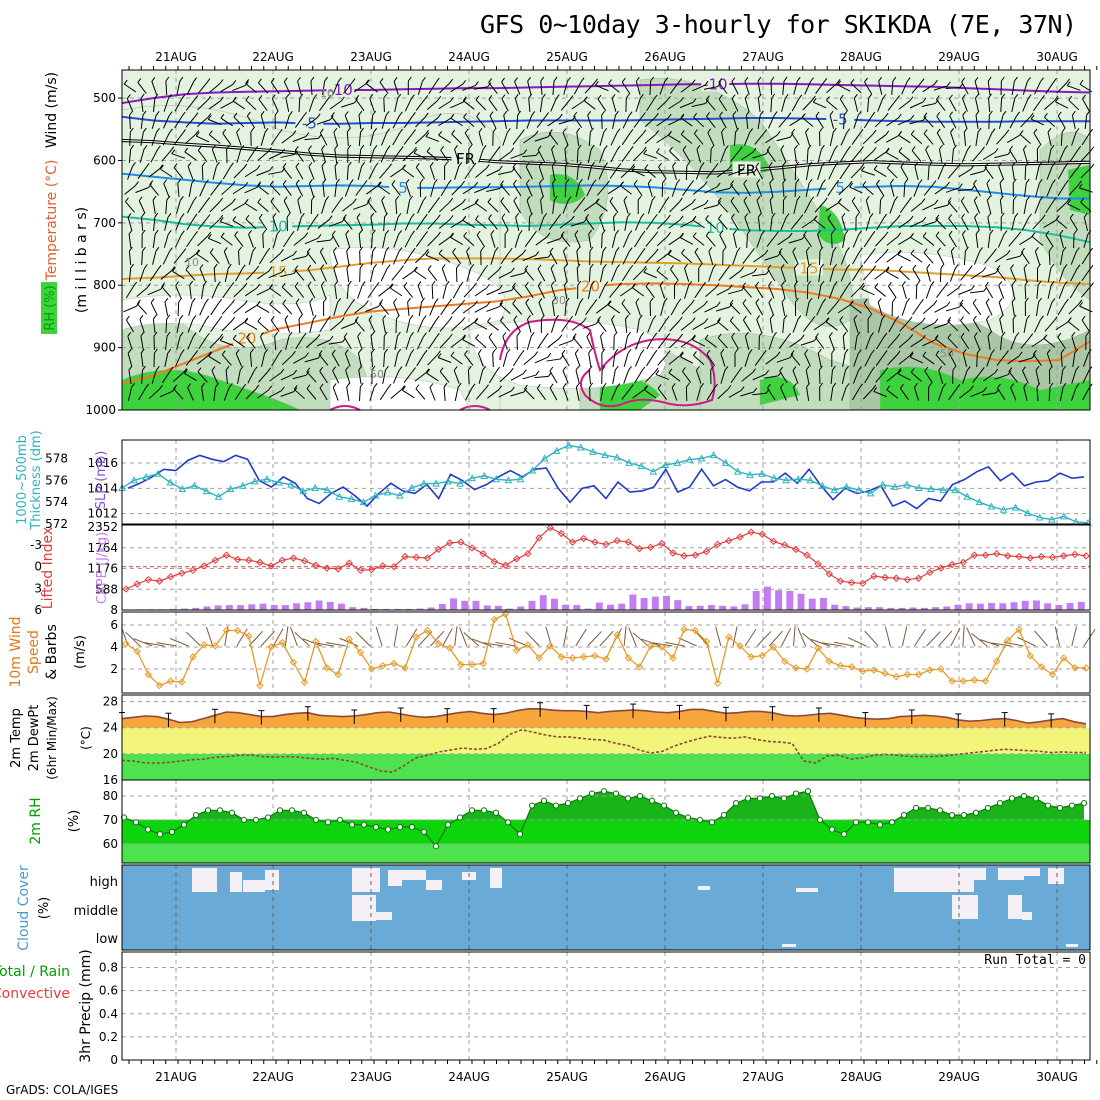  Describe the element at coordinates (1014, 606) in the screenshot. I see `cape-bar` at that location.